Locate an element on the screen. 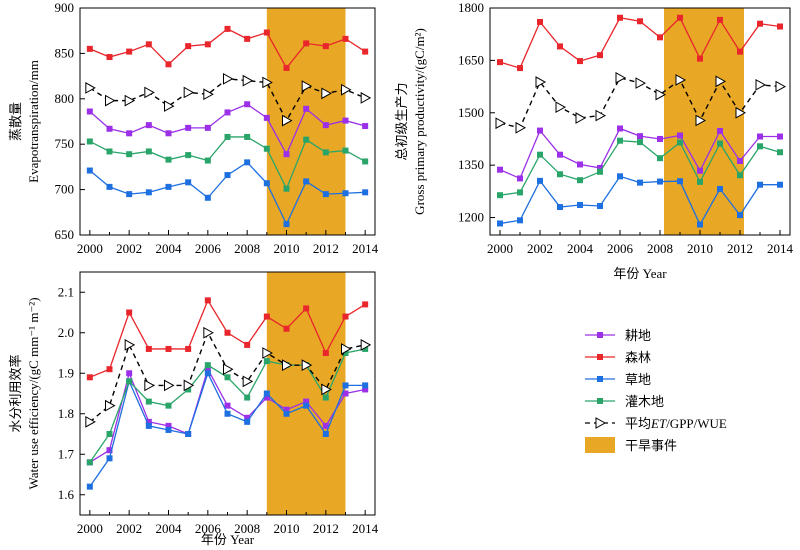 This screenshot has height=550, width=800. x-tick-label: 2012 is located at coordinates (326, 528).